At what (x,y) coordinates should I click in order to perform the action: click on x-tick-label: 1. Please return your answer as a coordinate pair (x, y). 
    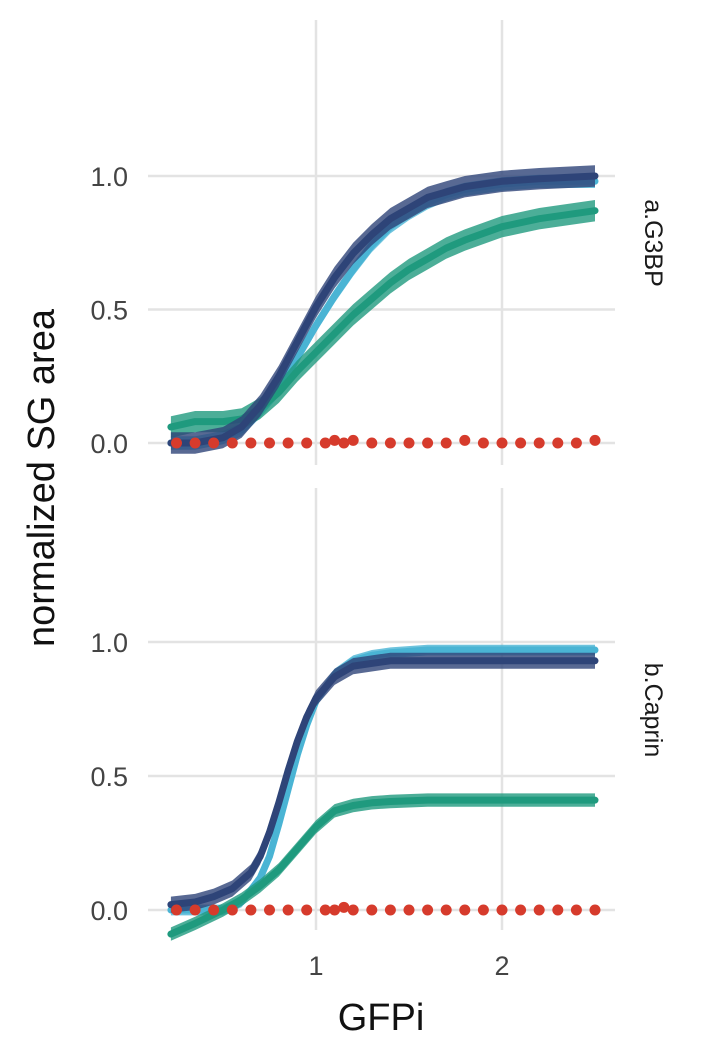
    Looking at the image, I should click on (315, 966).